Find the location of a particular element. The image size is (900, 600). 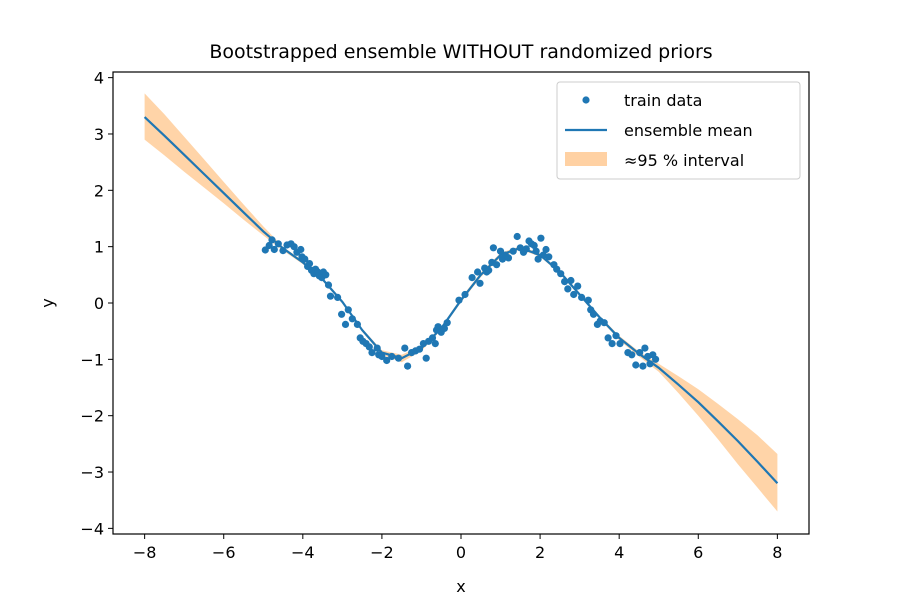

x-tick-label: 8 is located at coordinates (777, 552).